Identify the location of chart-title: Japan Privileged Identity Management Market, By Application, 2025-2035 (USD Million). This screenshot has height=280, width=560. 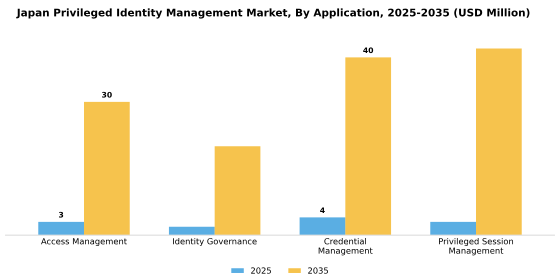
(273, 13).